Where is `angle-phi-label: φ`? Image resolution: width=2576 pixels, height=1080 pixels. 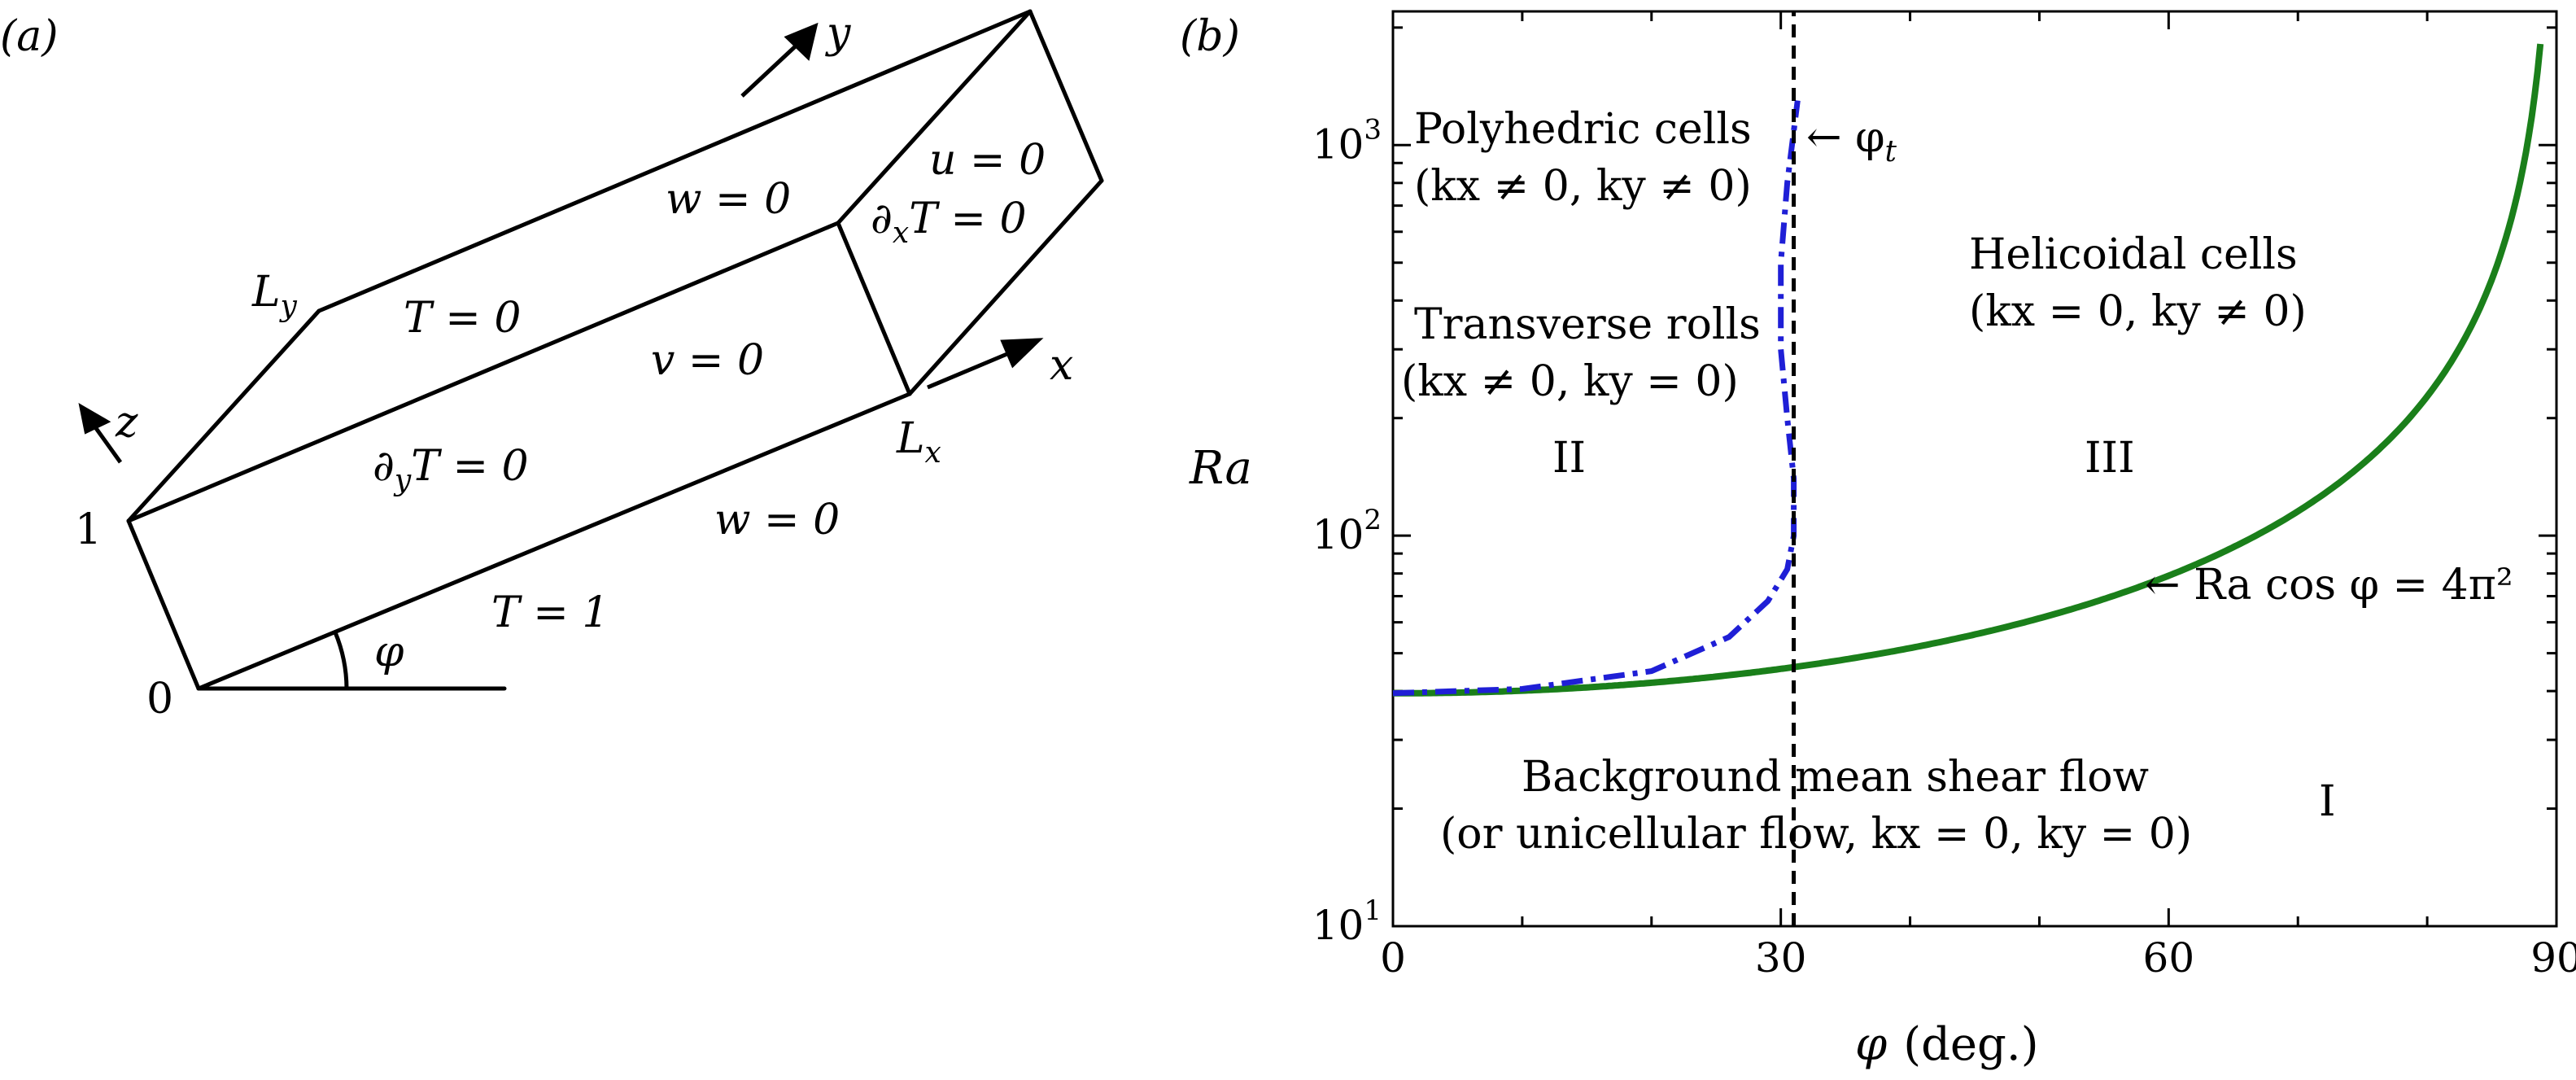 angle-phi-label: φ is located at coordinates (389, 651).